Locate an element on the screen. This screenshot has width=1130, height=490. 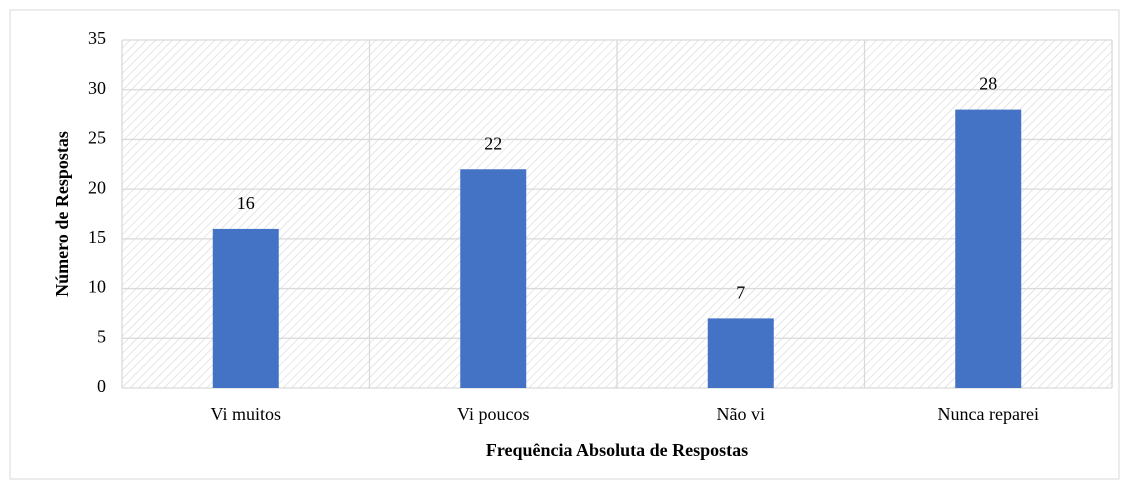
y-tick-label: 15 is located at coordinates (97, 237).